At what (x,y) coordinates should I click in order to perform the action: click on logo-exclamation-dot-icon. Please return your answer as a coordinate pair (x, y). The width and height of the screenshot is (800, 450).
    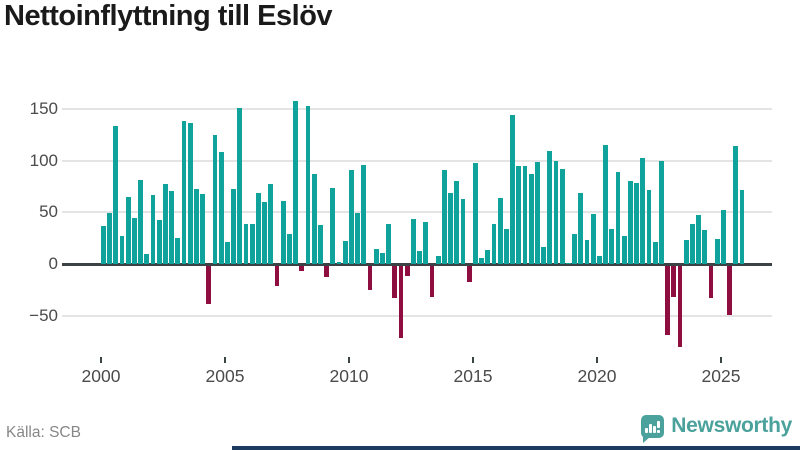
    Looking at the image, I should click on (659, 431).